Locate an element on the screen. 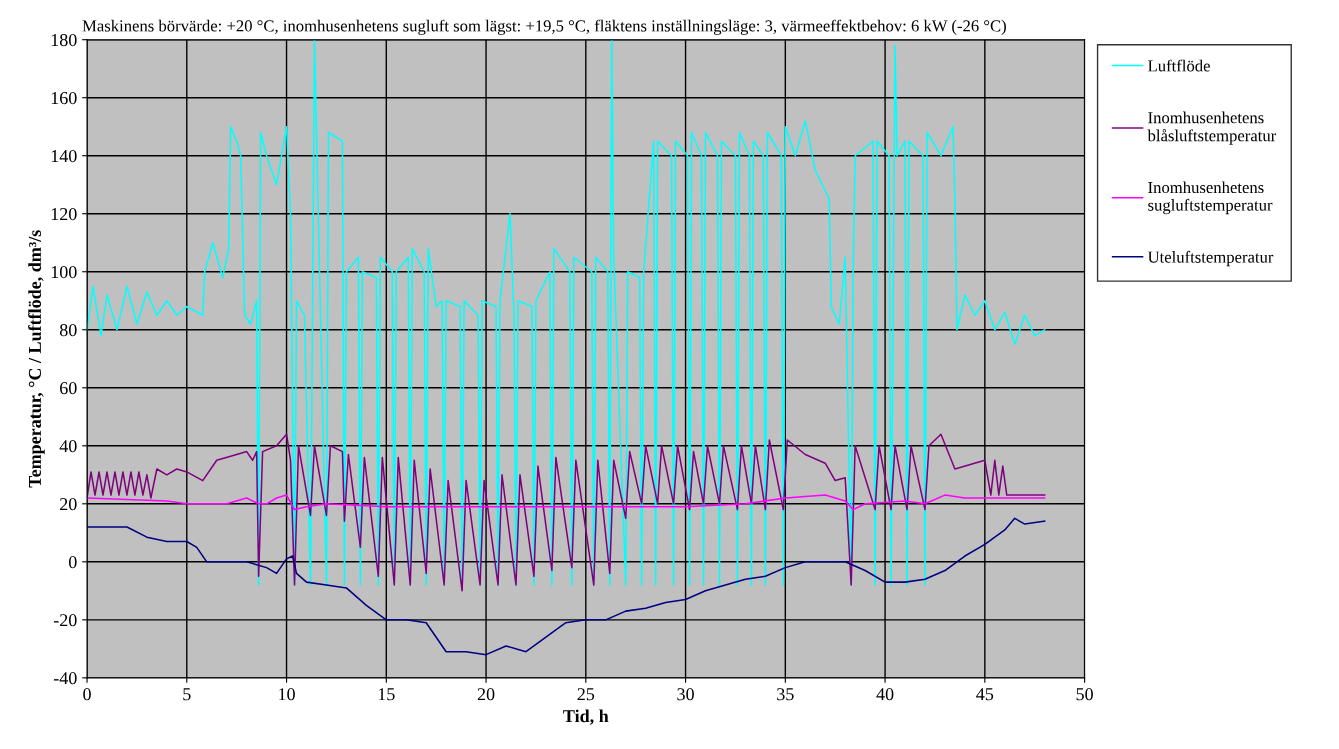 The image size is (1339, 749). y-tick-label: 40 is located at coordinates (68, 446).